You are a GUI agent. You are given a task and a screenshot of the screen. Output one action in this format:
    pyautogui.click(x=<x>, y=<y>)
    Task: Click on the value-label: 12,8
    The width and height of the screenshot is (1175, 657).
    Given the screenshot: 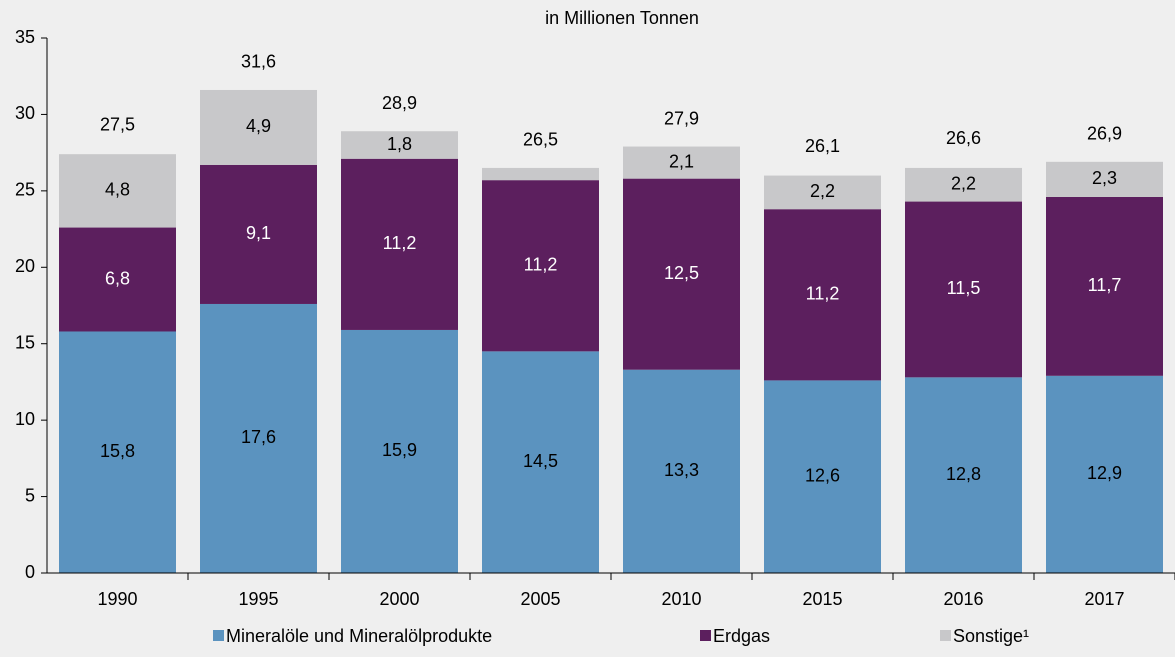 What is the action you would take?
    pyautogui.click(x=963, y=474)
    